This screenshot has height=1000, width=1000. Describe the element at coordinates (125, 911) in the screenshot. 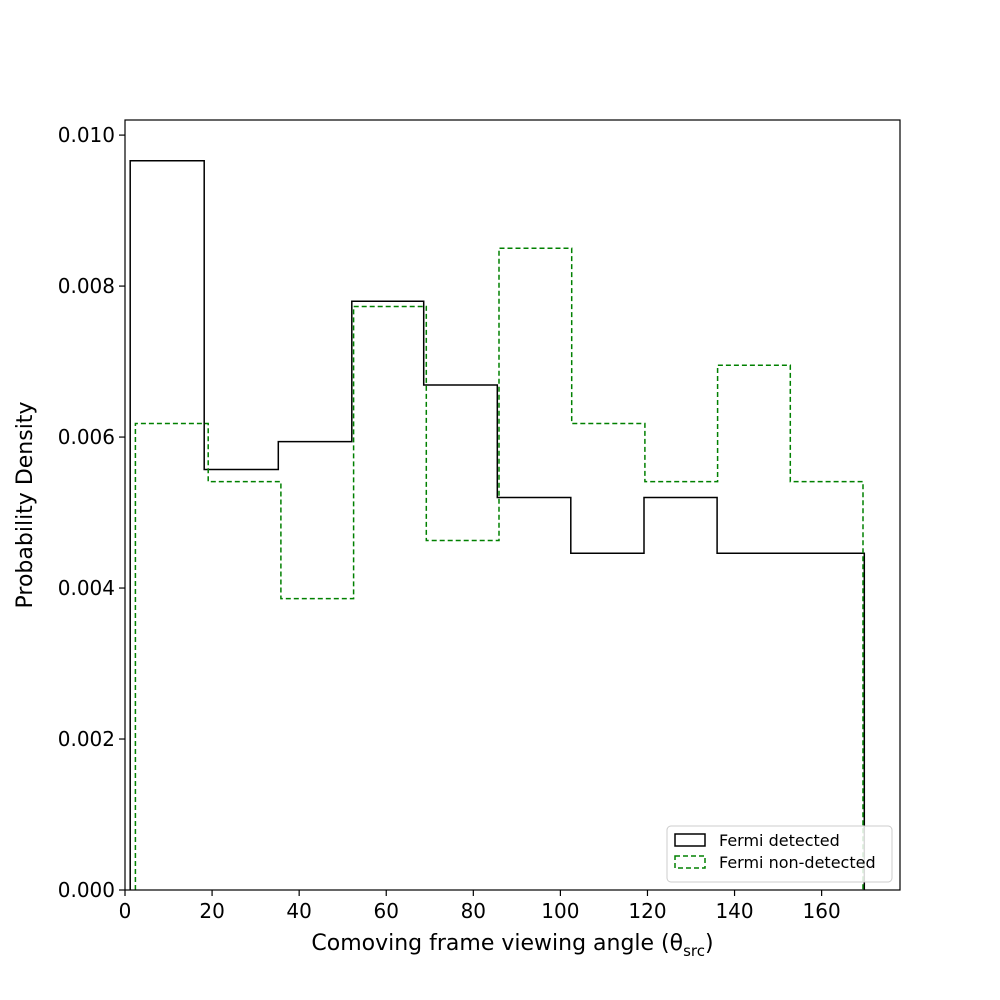

I see `x-tick-label: 0` at that location.